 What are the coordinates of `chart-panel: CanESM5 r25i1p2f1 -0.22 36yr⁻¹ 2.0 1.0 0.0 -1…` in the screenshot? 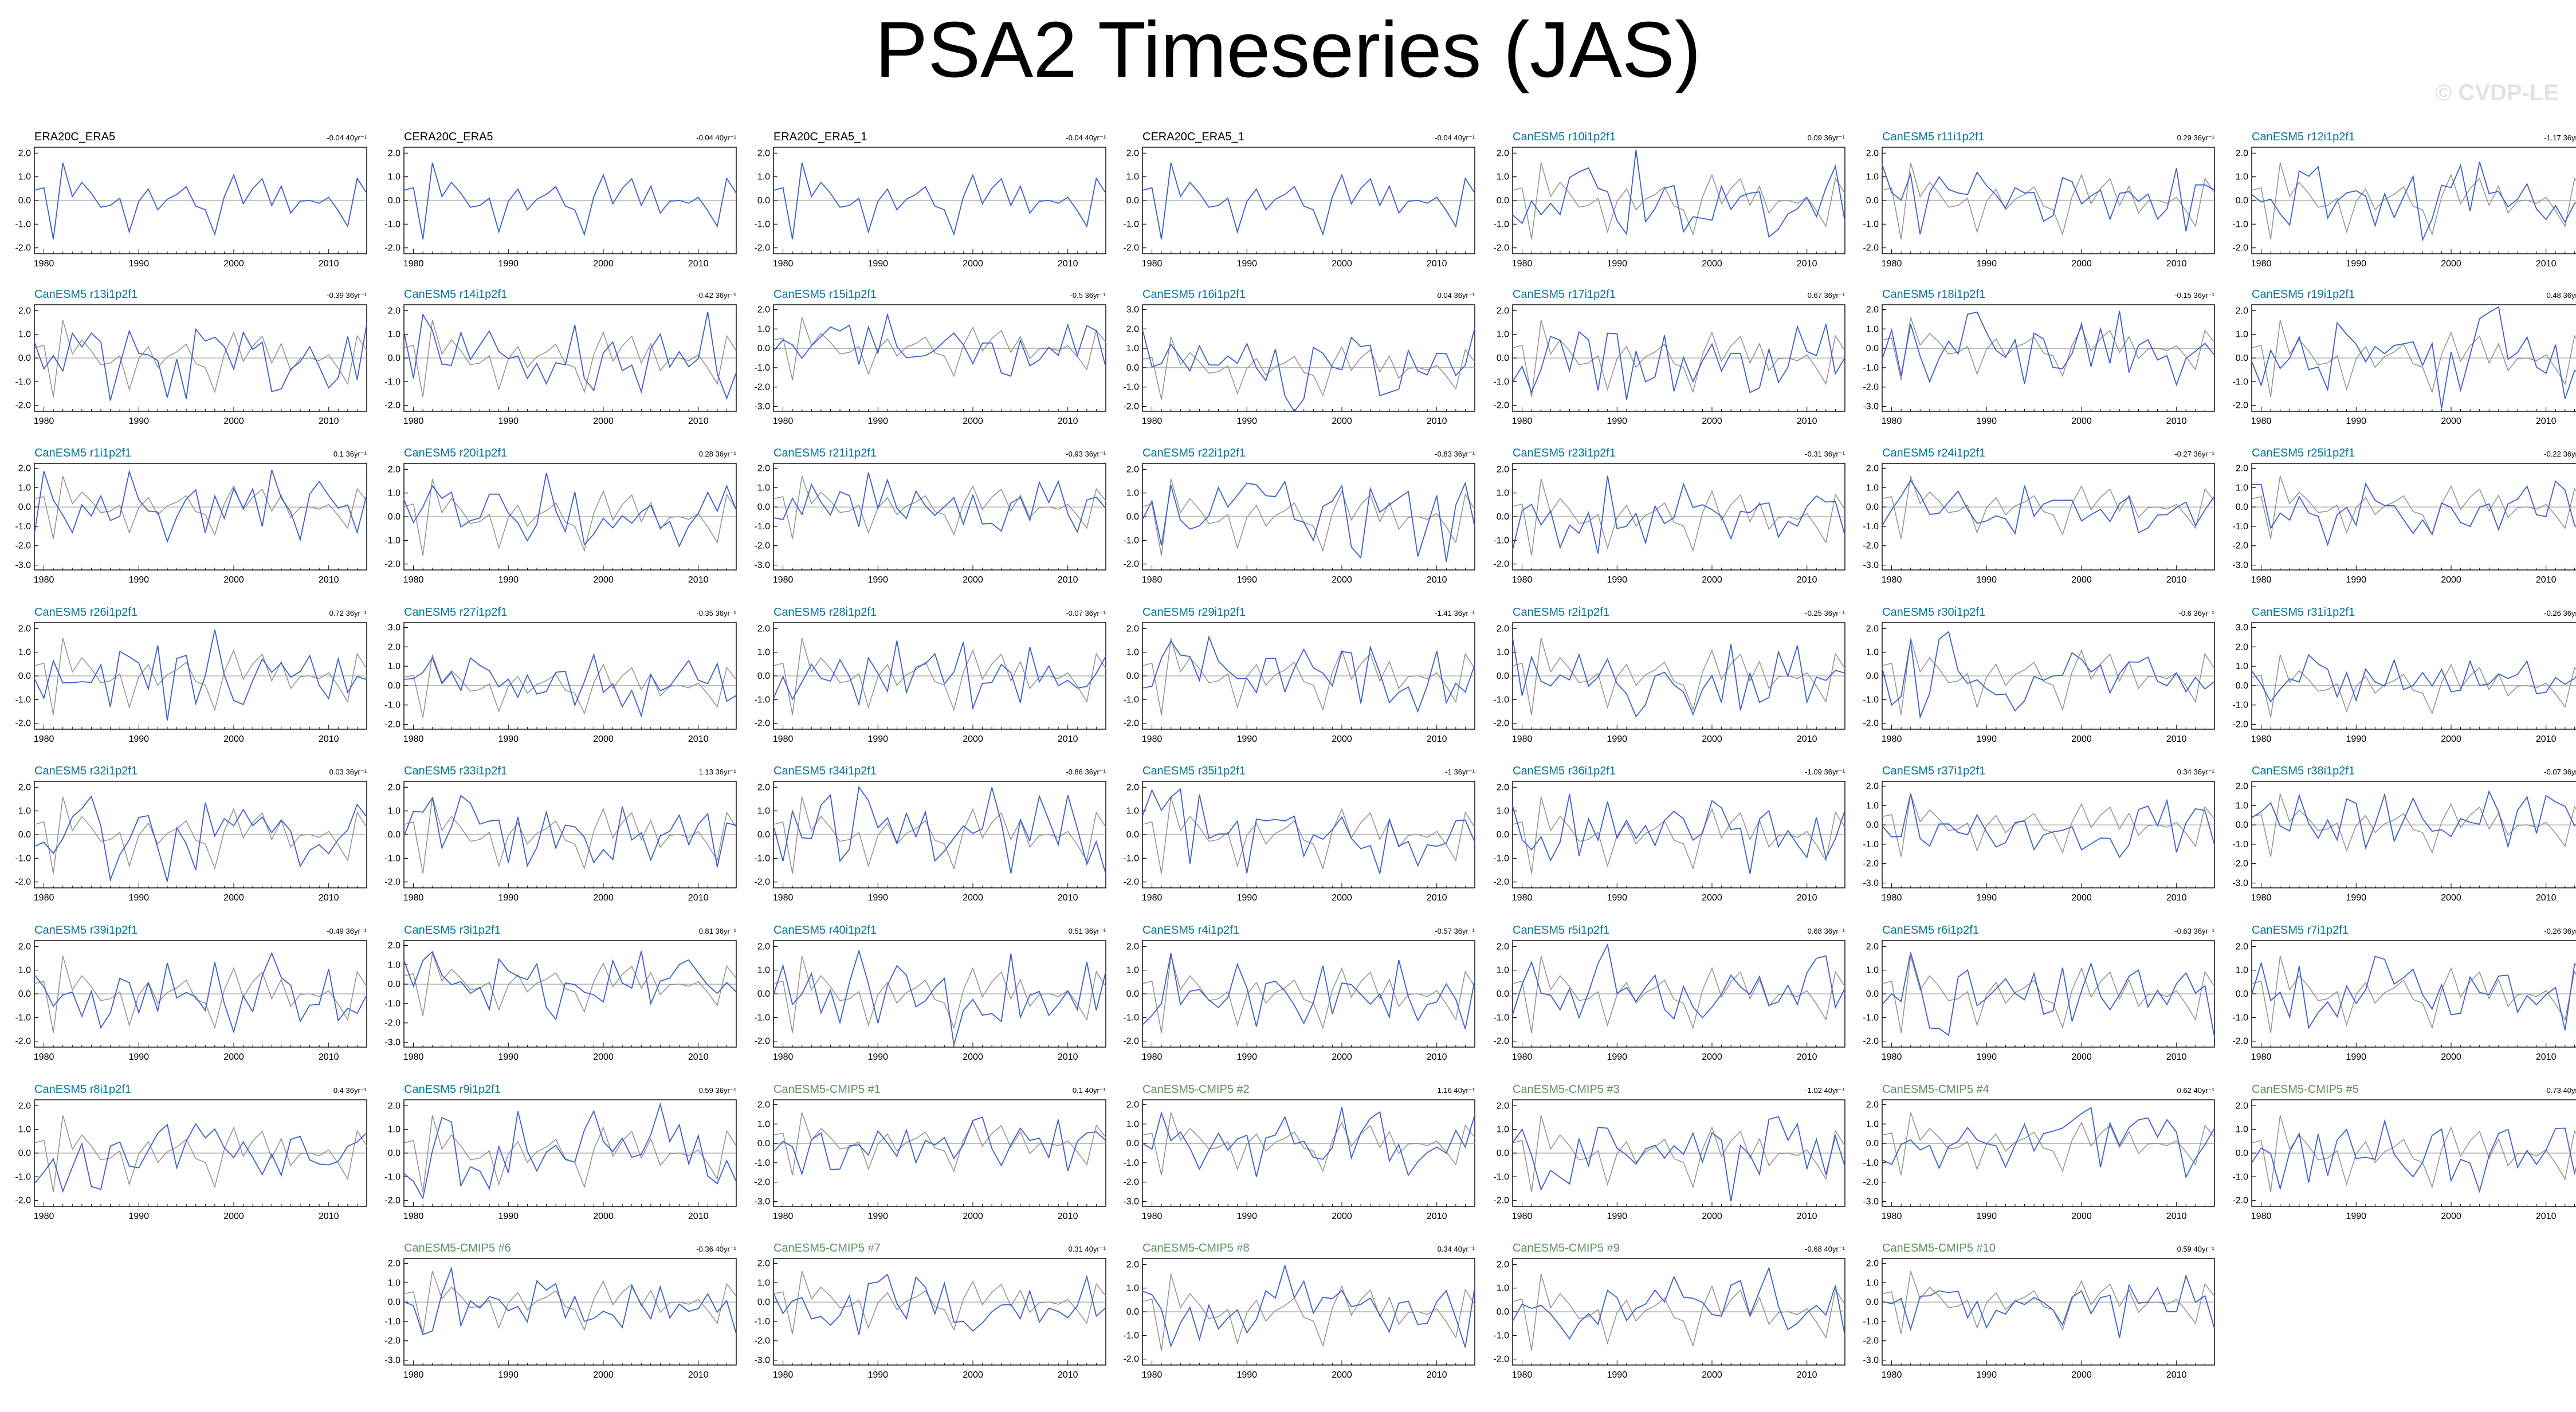 It's located at (2404, 517).